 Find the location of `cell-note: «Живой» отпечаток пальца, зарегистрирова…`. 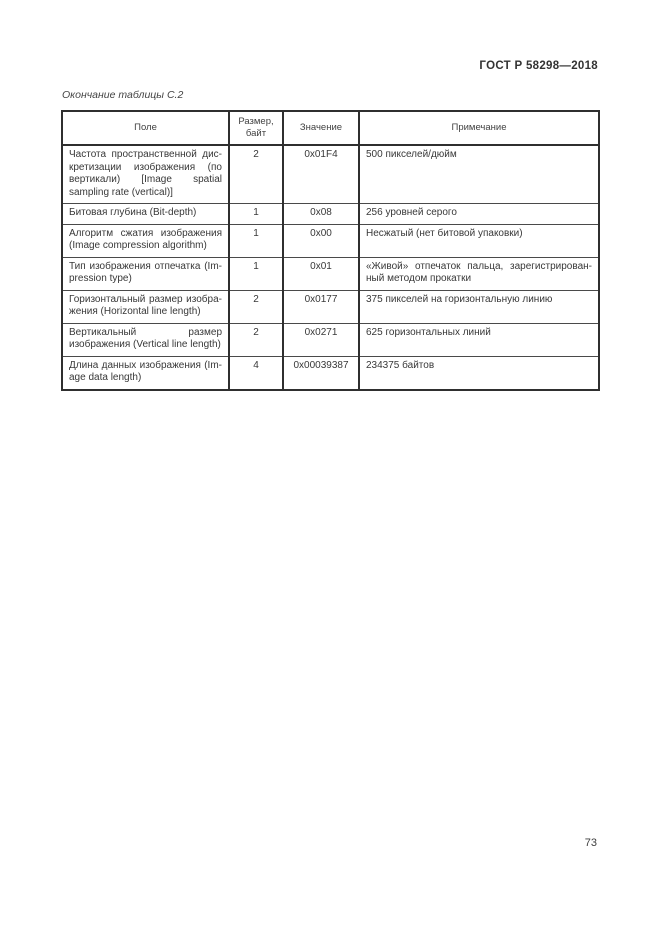

cell-note: «Живой» отпечаток пальца, зарегистрирова… is located at coordinates (479, 273).